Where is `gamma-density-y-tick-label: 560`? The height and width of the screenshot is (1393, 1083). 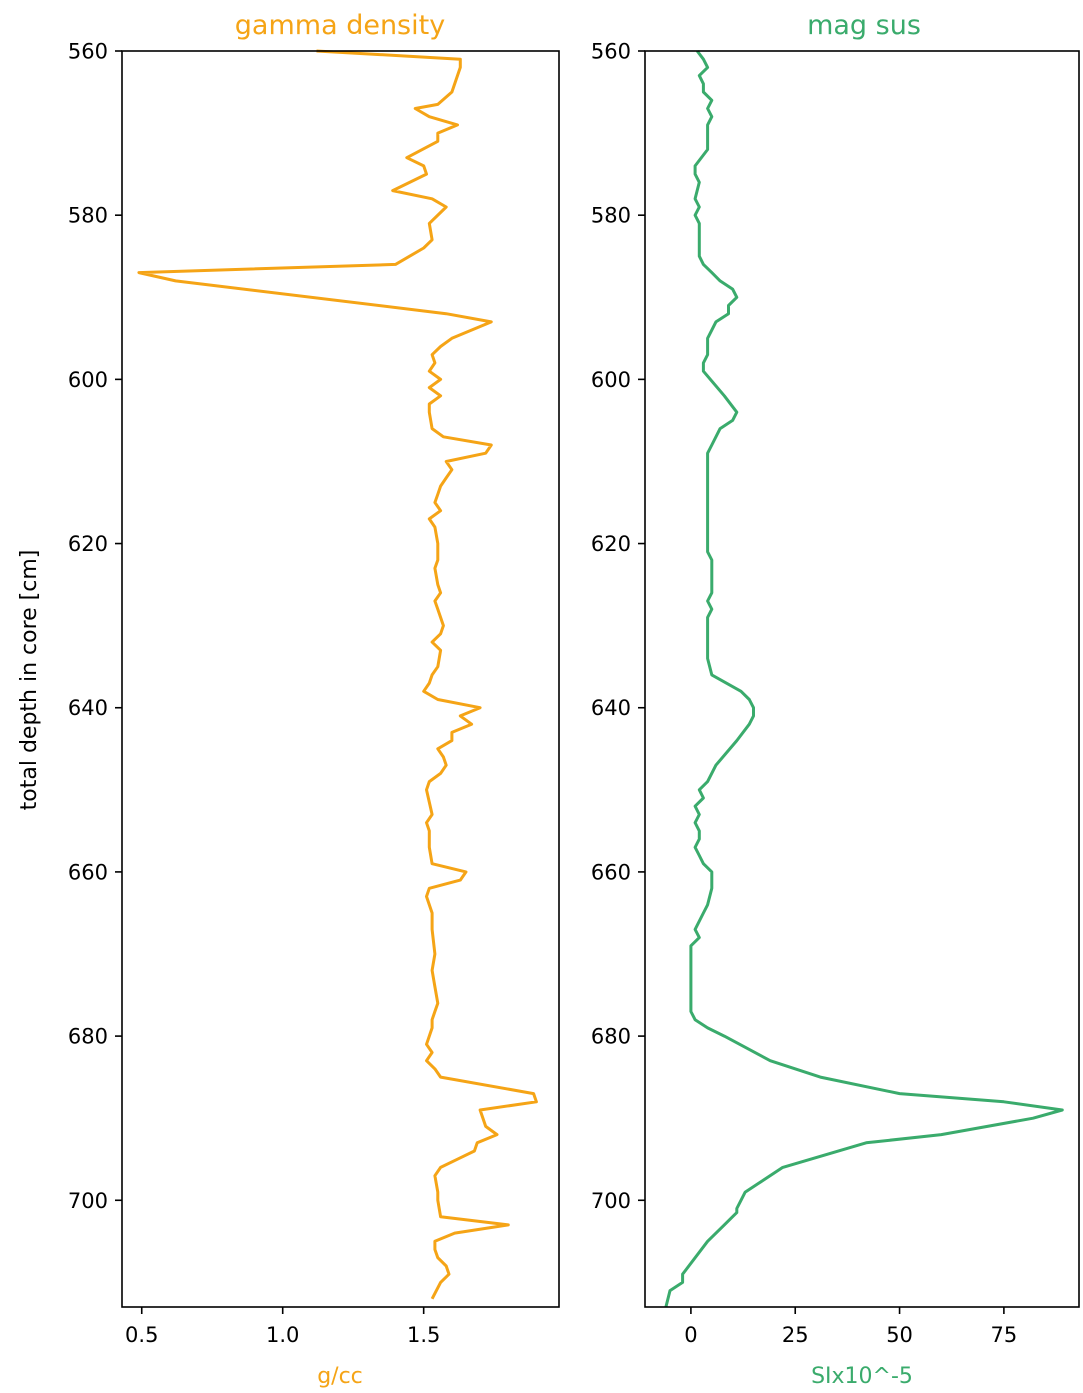
gamma-density-y-tick-label: 560 is located at coordinates (88, 52).